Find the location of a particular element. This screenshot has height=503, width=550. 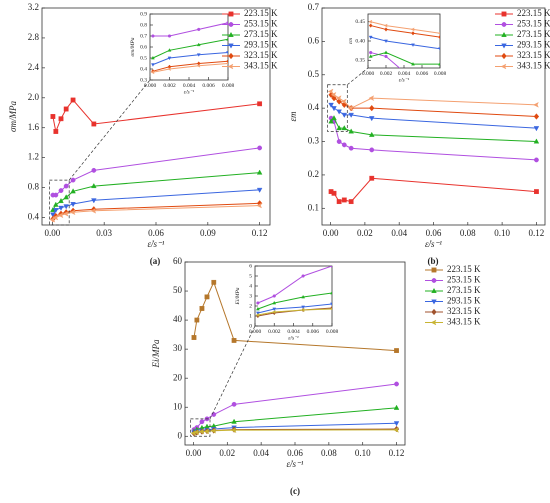

legend-label: 343.15 K is located at coordinates (533, 66).